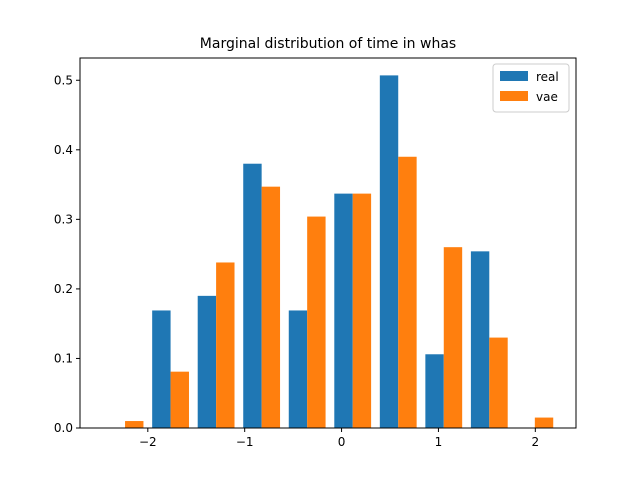 Image resolution: width=640 pixels, height=484 pixels. I want to click on chart-title: Marginal distribution of time in whas, so click(328, 44).